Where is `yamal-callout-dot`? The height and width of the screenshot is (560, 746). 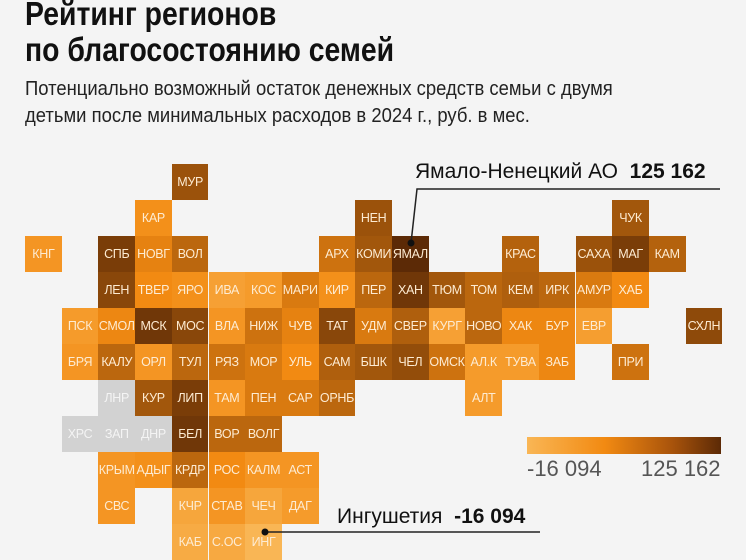
yamal-callout-dot is located at coordinates (411, 243).